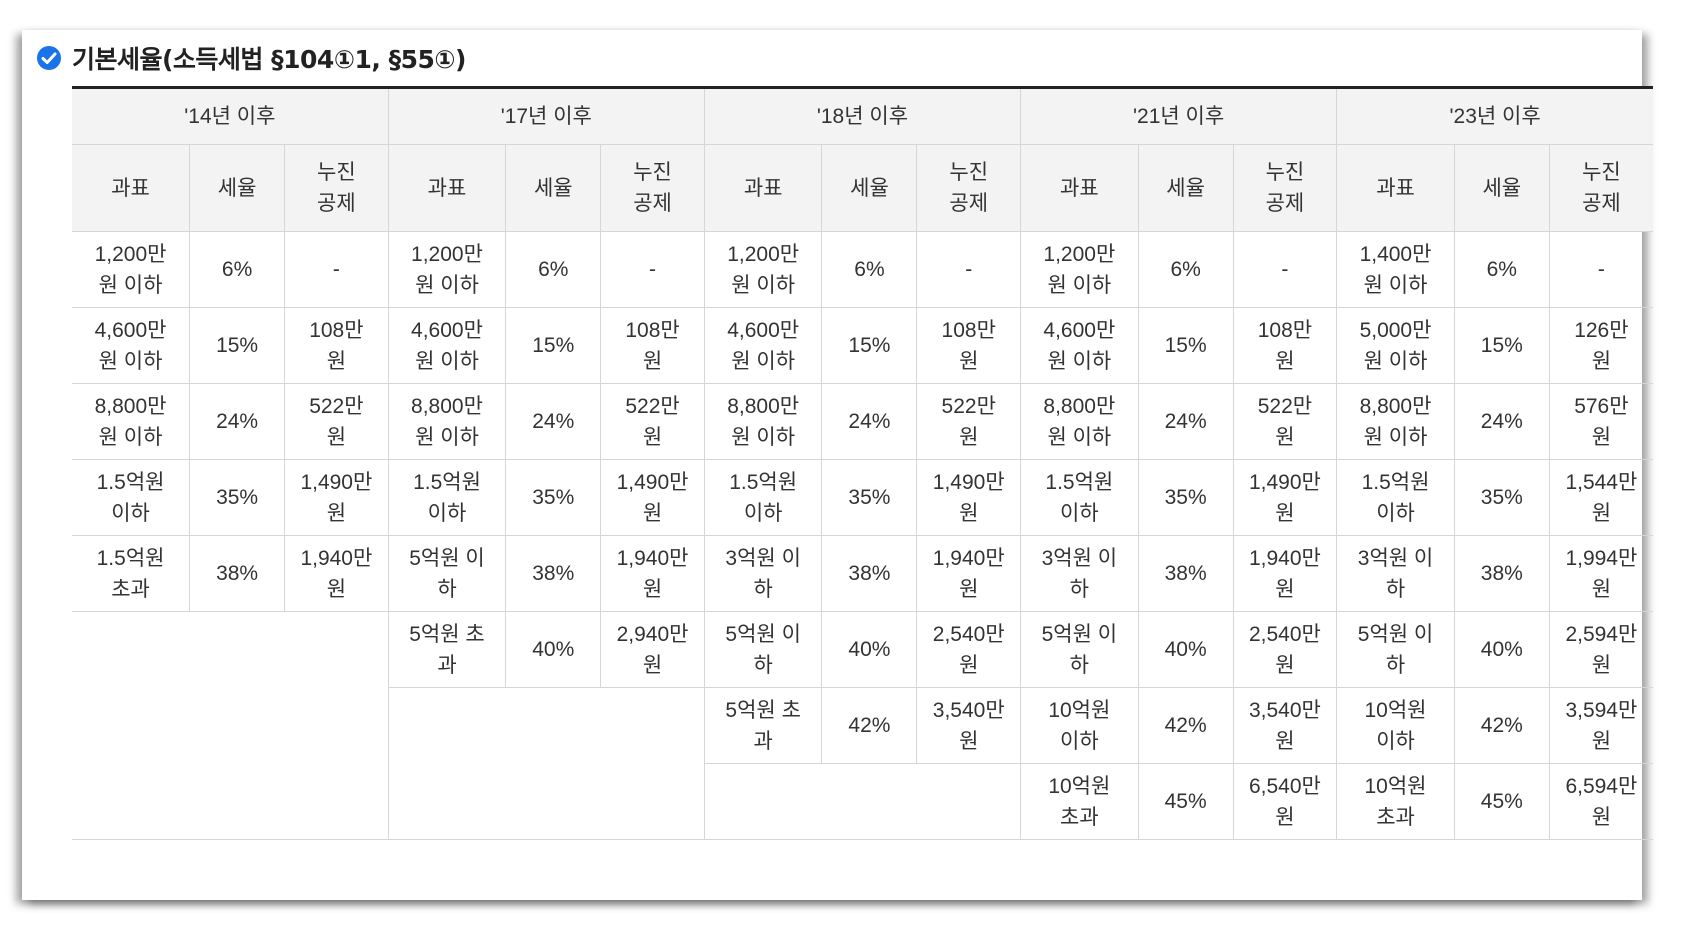 This screenshot has width=1695, height=948. What do you see at coordinates (1494, 116) in the screenshot?
I see `period-header: '23년 이후` at bounding box center [1494, 116].